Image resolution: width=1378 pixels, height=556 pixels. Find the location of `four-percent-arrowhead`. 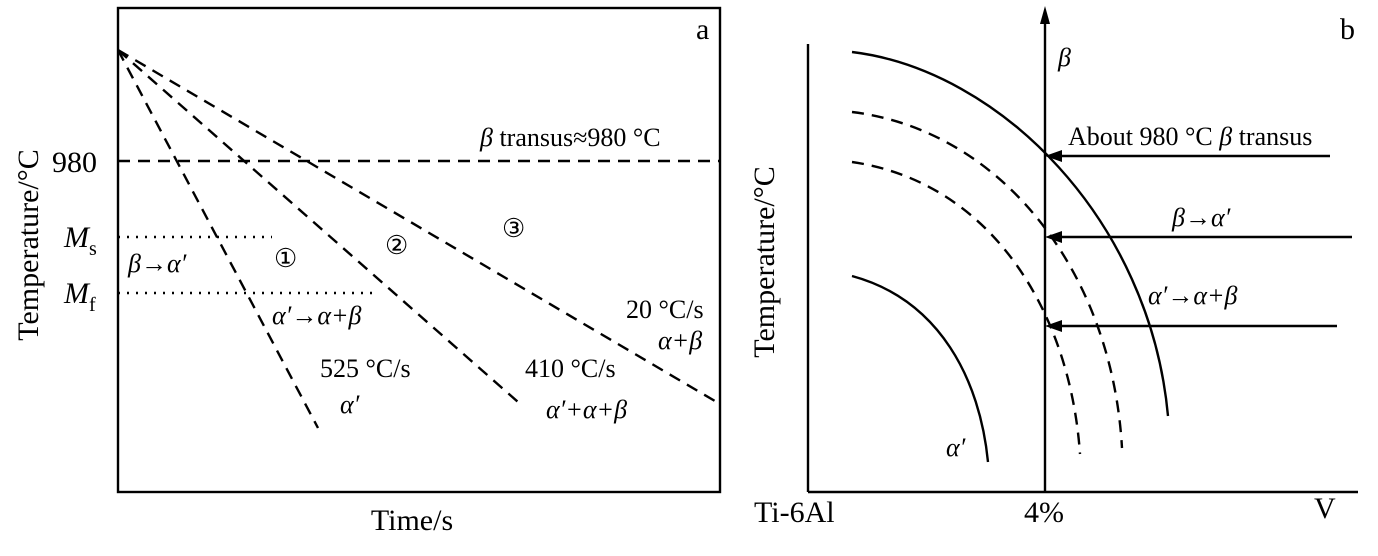

four-percent-arrowhead is located at coordinates (1045, 15).